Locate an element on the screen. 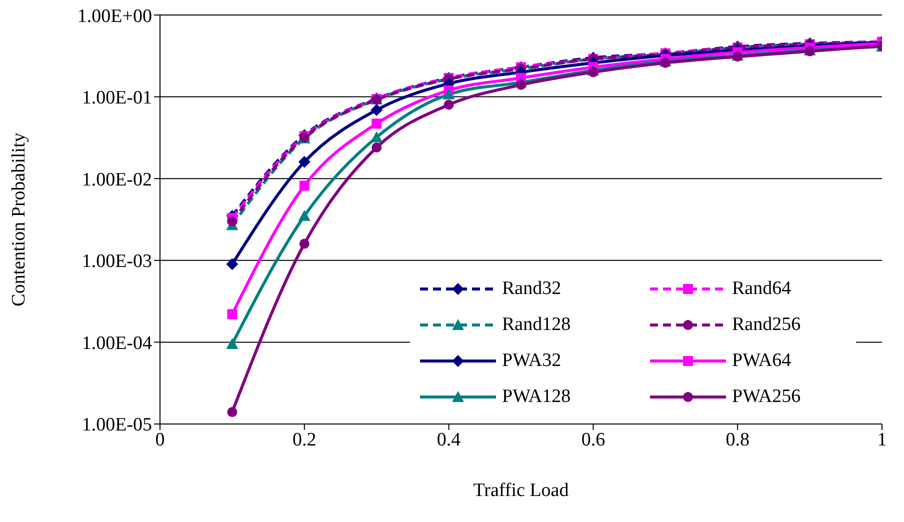  y-tick-label: 1.00E-03 is located at coordinates (117, 261).